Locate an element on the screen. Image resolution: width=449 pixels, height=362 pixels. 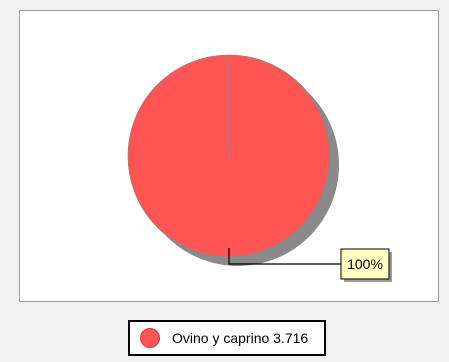
percent-label: 100% is located at coordinates (365, 264).